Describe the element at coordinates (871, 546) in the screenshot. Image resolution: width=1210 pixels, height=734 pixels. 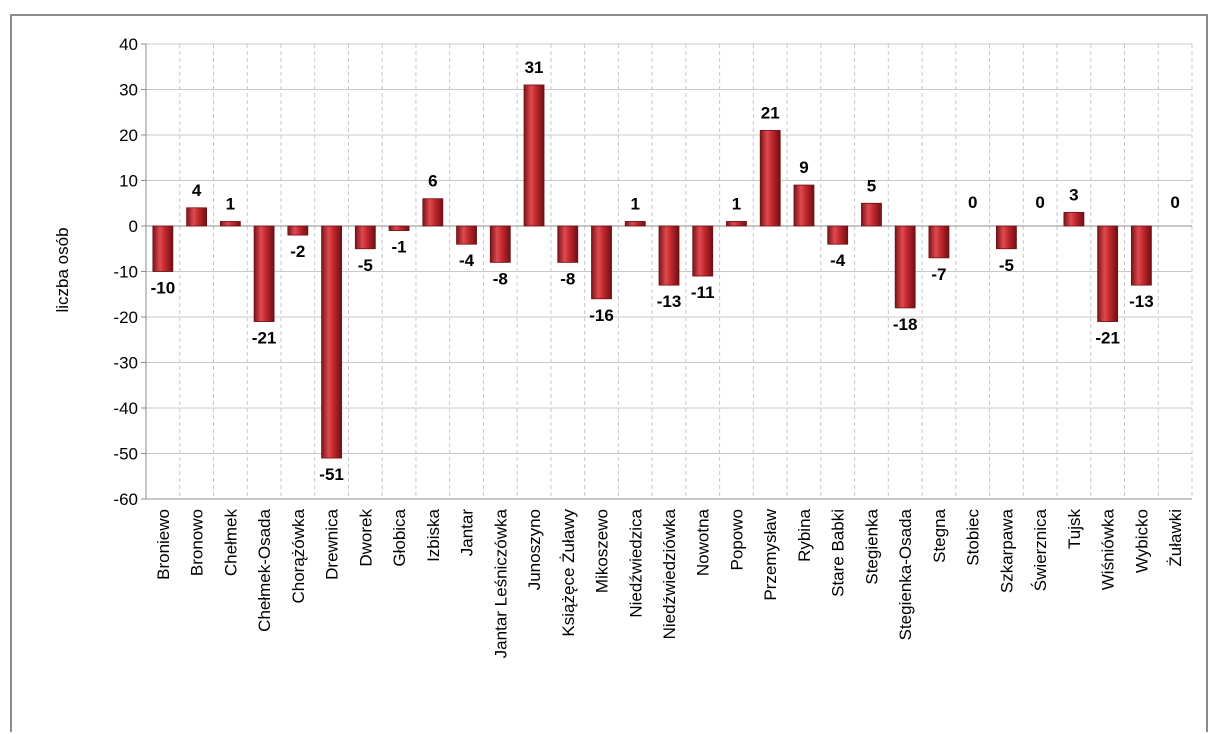
I see `category-label: Stegienka` at that location.